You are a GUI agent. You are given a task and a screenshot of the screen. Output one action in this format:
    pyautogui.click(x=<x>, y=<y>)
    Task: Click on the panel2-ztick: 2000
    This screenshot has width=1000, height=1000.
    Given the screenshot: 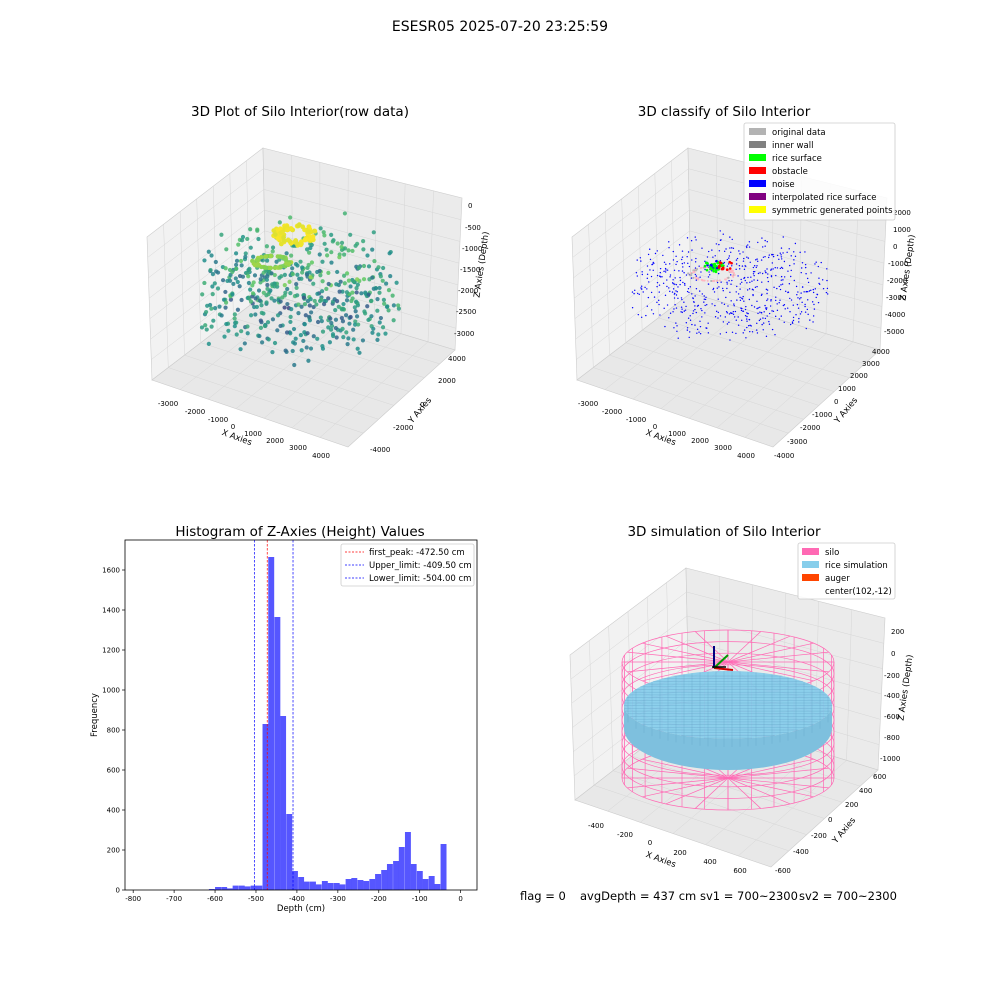 What is the action you would take?
    pyautogui.click(x=902, y=213)
    